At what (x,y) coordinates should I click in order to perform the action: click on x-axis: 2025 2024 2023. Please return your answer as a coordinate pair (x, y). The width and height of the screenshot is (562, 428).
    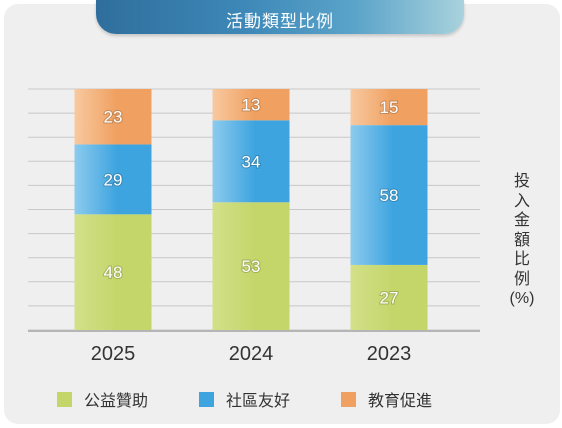
    Looking at the image, I should click on (251, 354).